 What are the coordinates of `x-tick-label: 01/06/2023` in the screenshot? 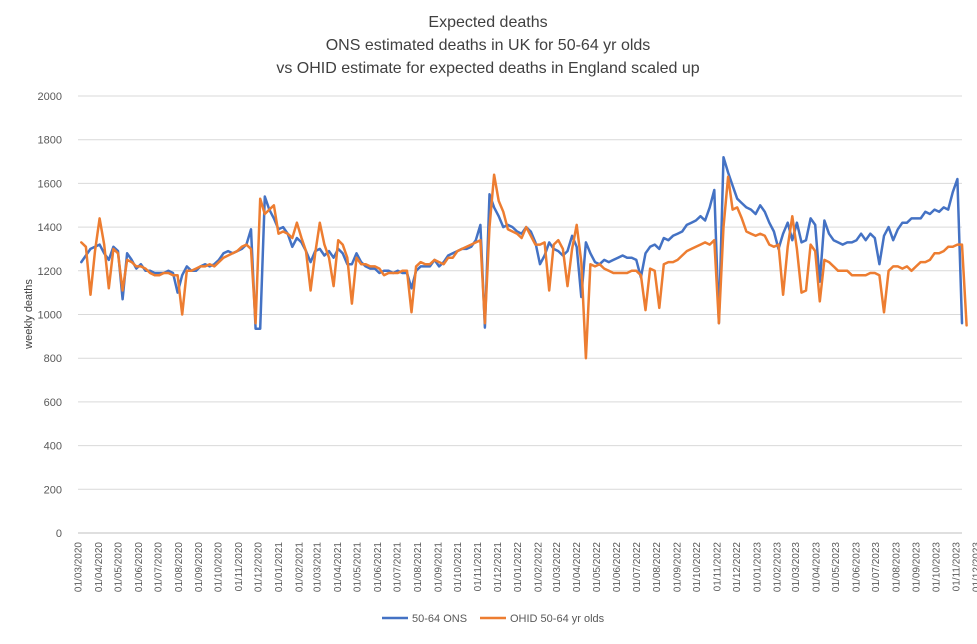 It's located at (856, 567).